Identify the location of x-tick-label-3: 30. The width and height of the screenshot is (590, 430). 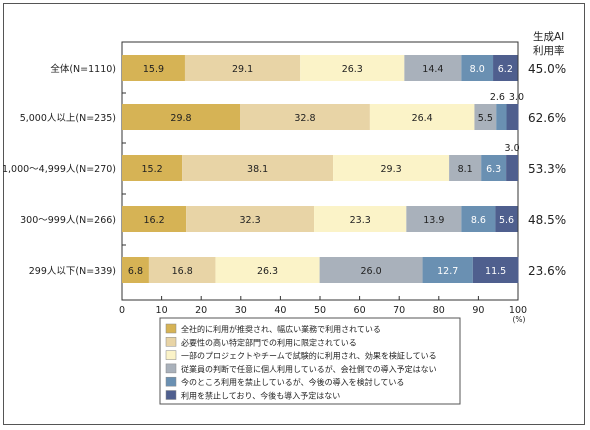
(241, 310).